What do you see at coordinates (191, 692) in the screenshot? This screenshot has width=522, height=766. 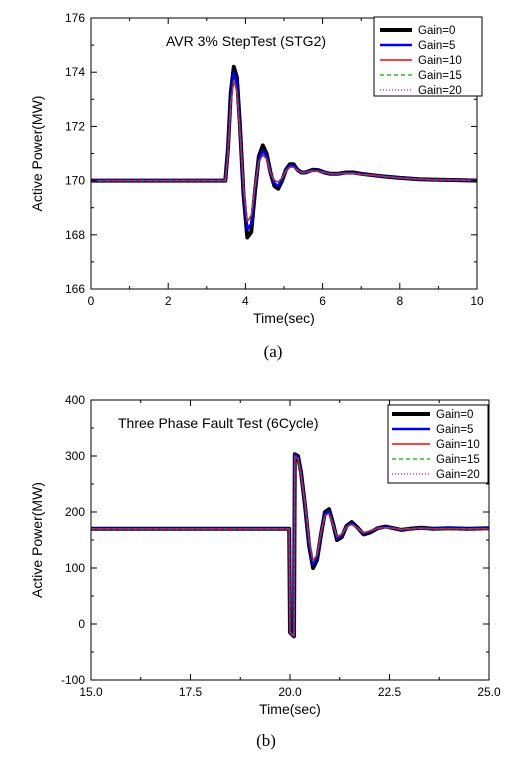 I see `x-tick-label: 17.5` at bounding box center [191, 692].